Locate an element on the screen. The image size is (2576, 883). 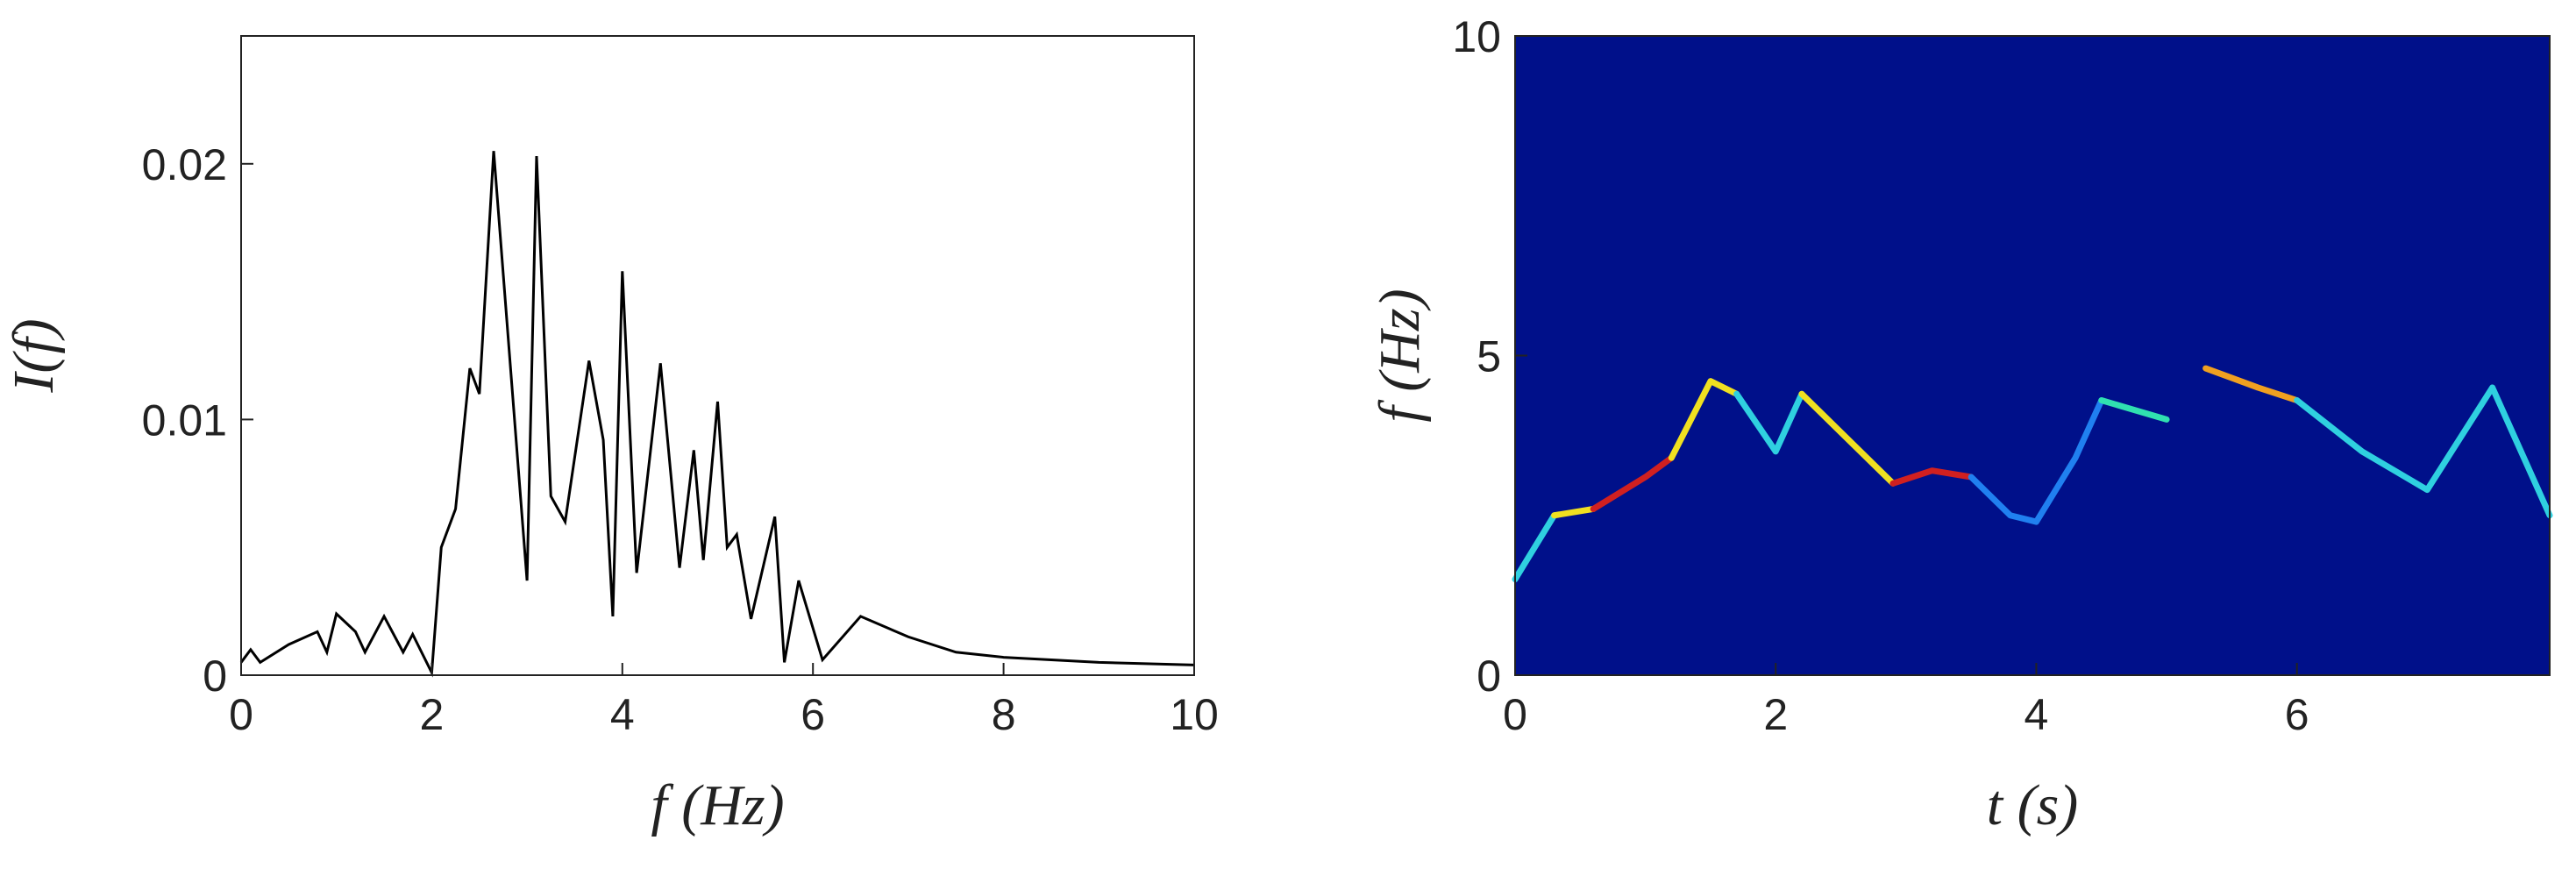
y-tick-label: 0.01 is located at coordinates (184, 420).